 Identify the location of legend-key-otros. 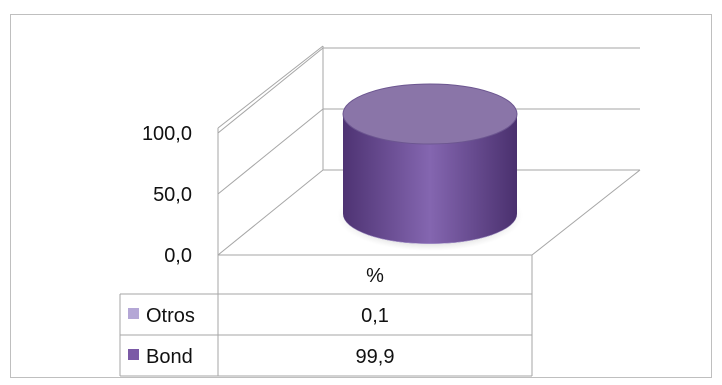
(133, 313).